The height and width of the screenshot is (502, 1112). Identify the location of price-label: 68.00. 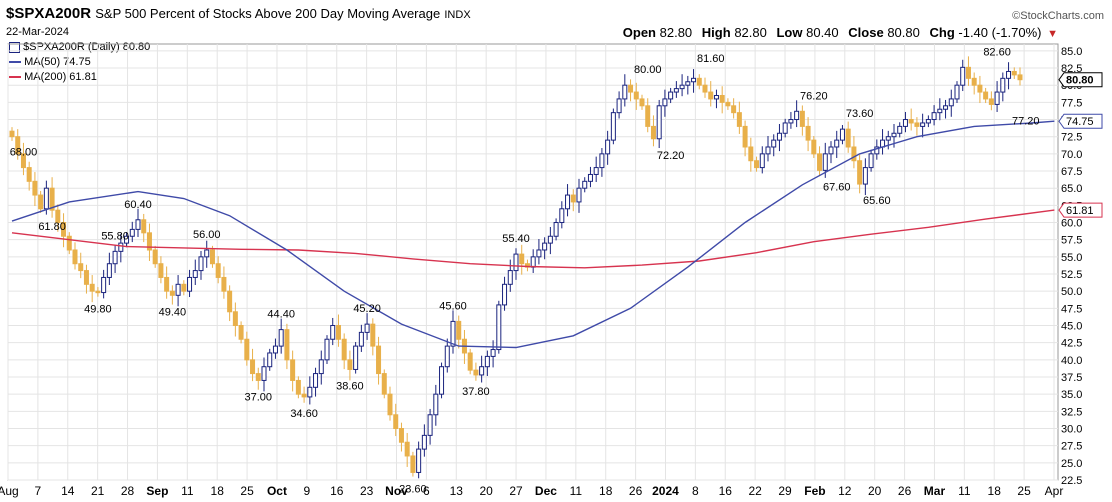
(24, 153).